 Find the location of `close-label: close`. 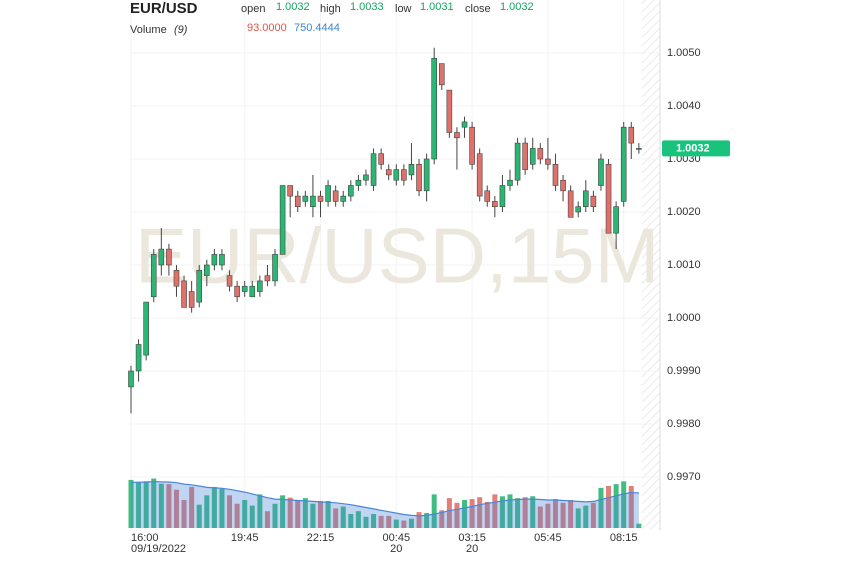

close-label: close is located at coordinates (478, 9).